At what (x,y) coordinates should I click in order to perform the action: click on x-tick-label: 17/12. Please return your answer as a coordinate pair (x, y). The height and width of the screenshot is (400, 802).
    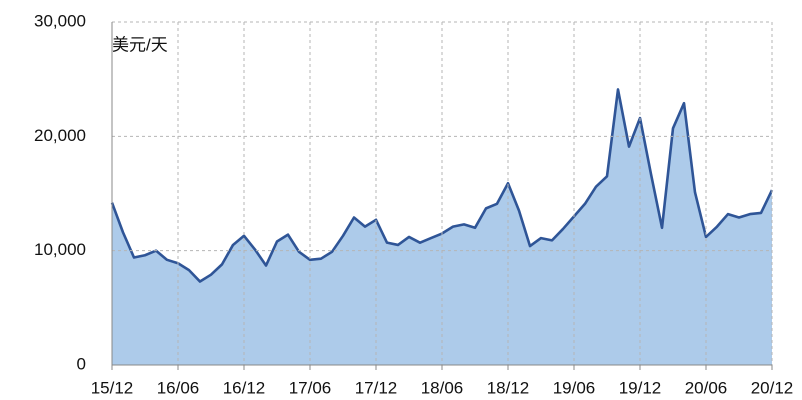
    Looking at the image, I should click on (376, 387).